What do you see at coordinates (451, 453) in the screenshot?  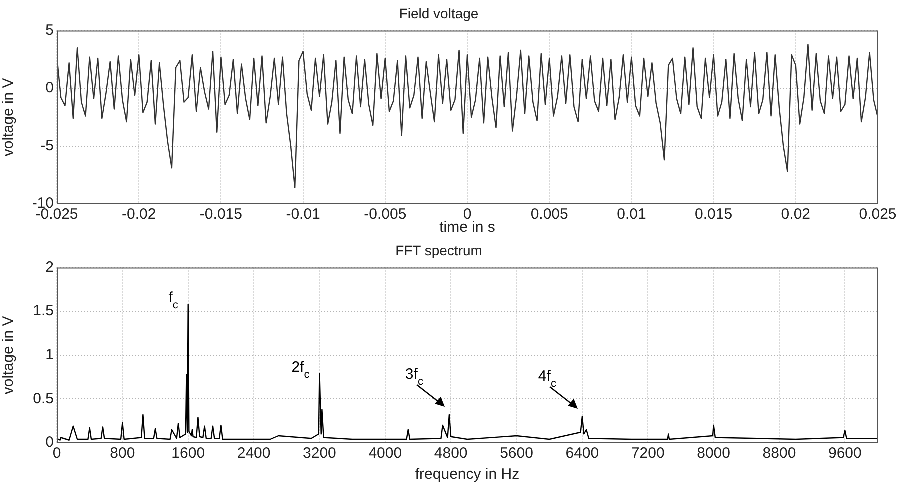 I see `x-tick-label: 4800` at bounding box center [451, 453].